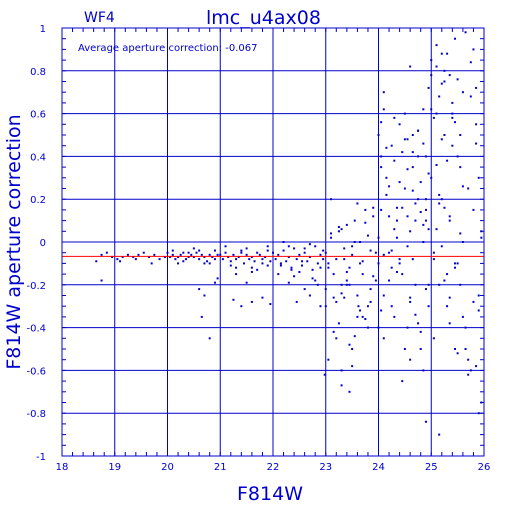  Describe the element at coordinates (263, 18) in the screenshot. I see `chart-title: lmc_u4ax08` at that location.